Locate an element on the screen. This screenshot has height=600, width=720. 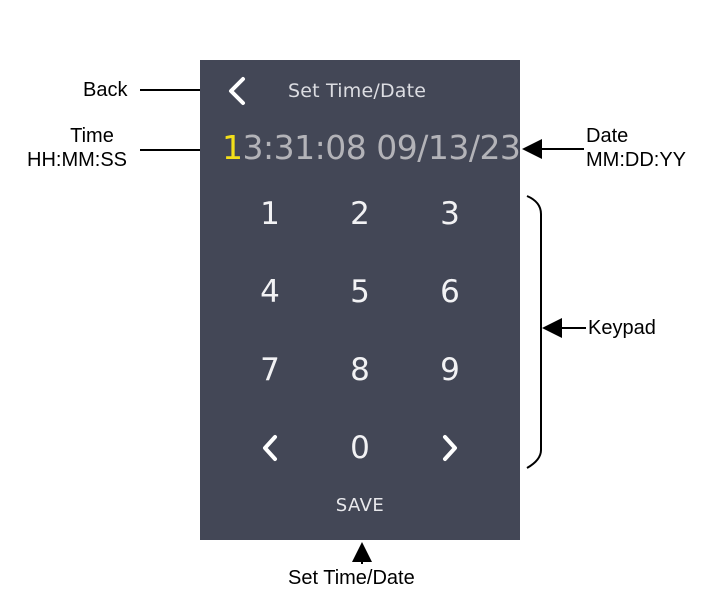
screen-title: Set Time/Date is located at coordinates (357, 91).